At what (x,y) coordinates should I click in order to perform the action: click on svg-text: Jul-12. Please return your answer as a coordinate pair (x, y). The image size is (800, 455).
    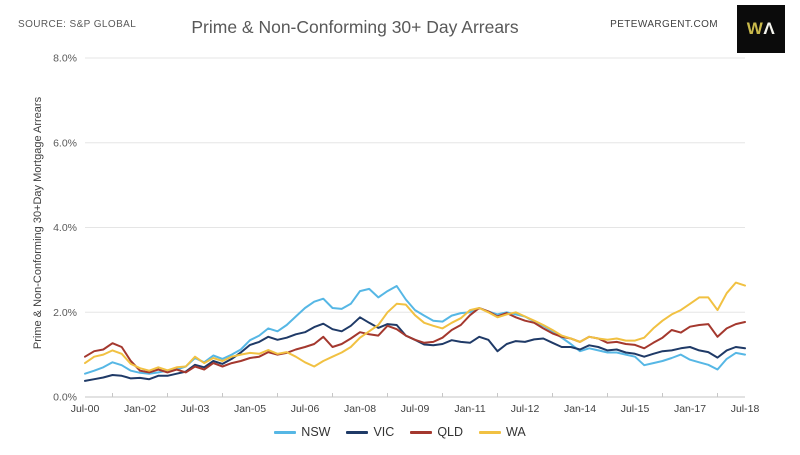
    Looking at the image, I should click on (525, 409).